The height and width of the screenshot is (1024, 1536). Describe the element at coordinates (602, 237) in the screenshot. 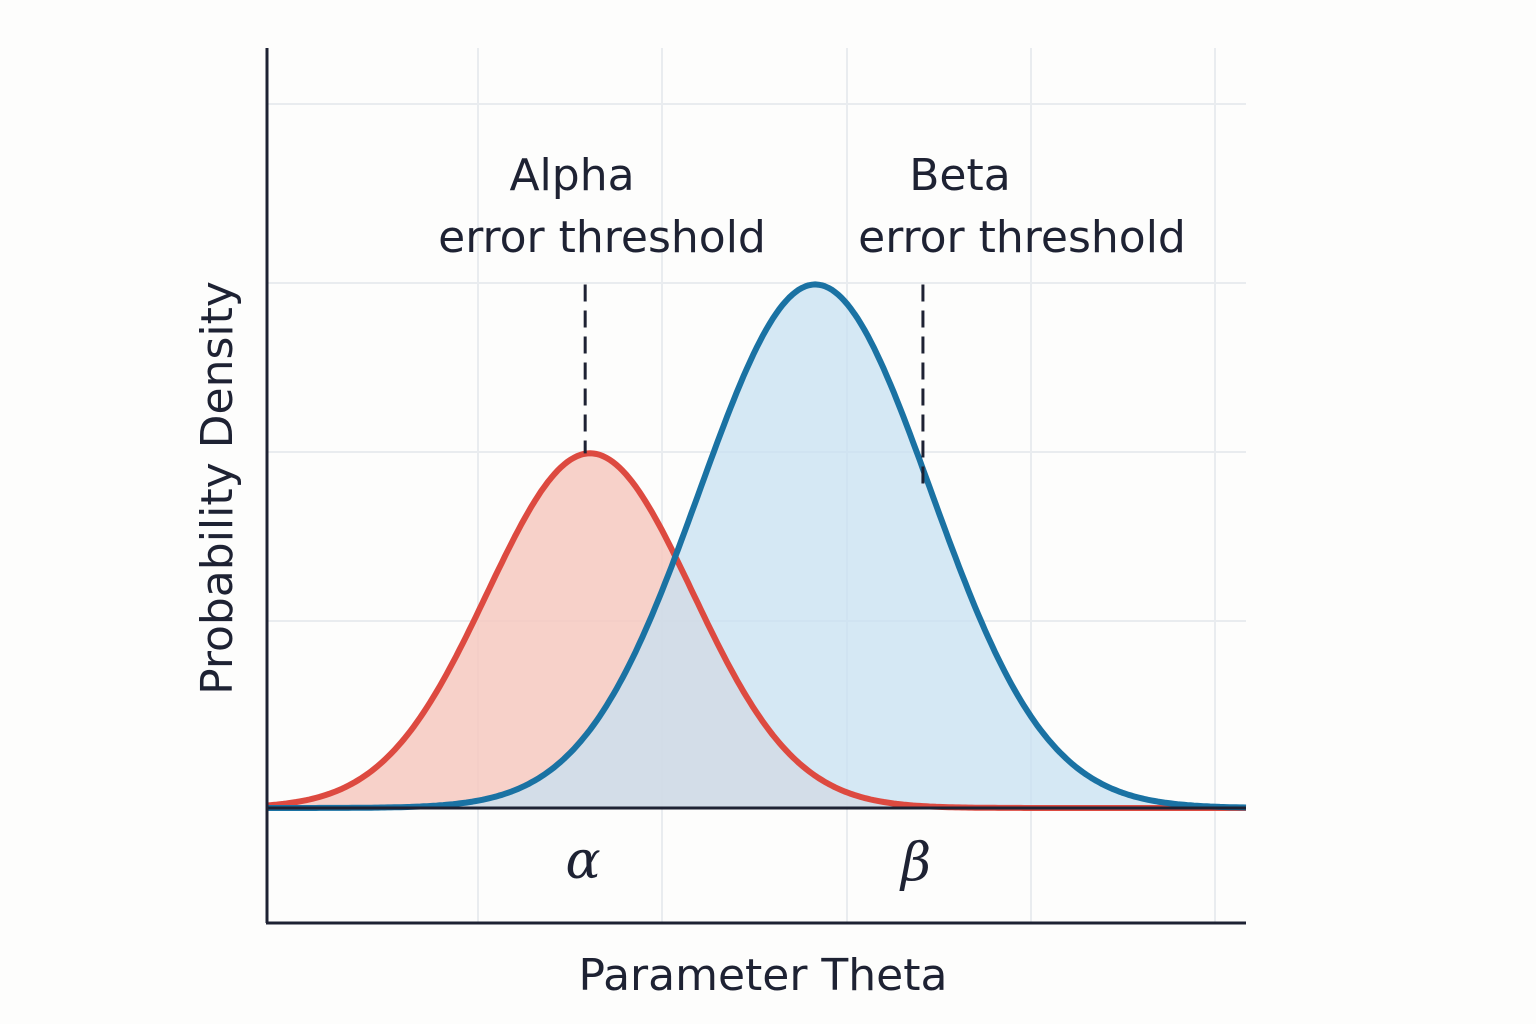

I see `alpha-label-line2: error threshold` at that location.